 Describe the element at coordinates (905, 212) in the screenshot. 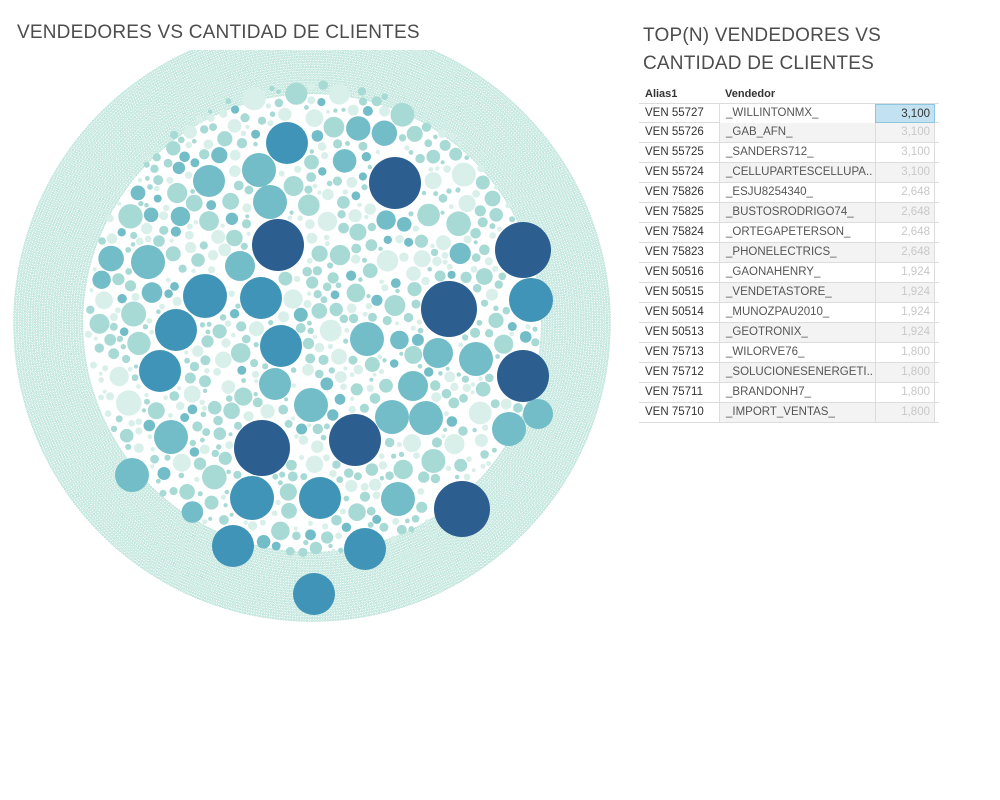

I see `cell-value: 2,648` at that location.